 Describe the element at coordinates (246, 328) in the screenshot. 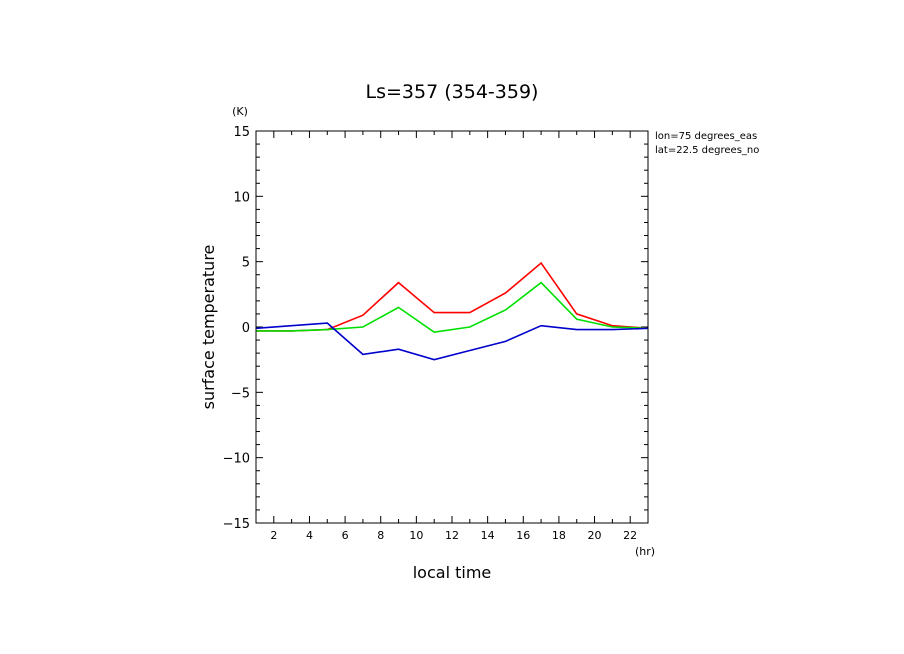

I see `y-tick-label: 0` at that location.